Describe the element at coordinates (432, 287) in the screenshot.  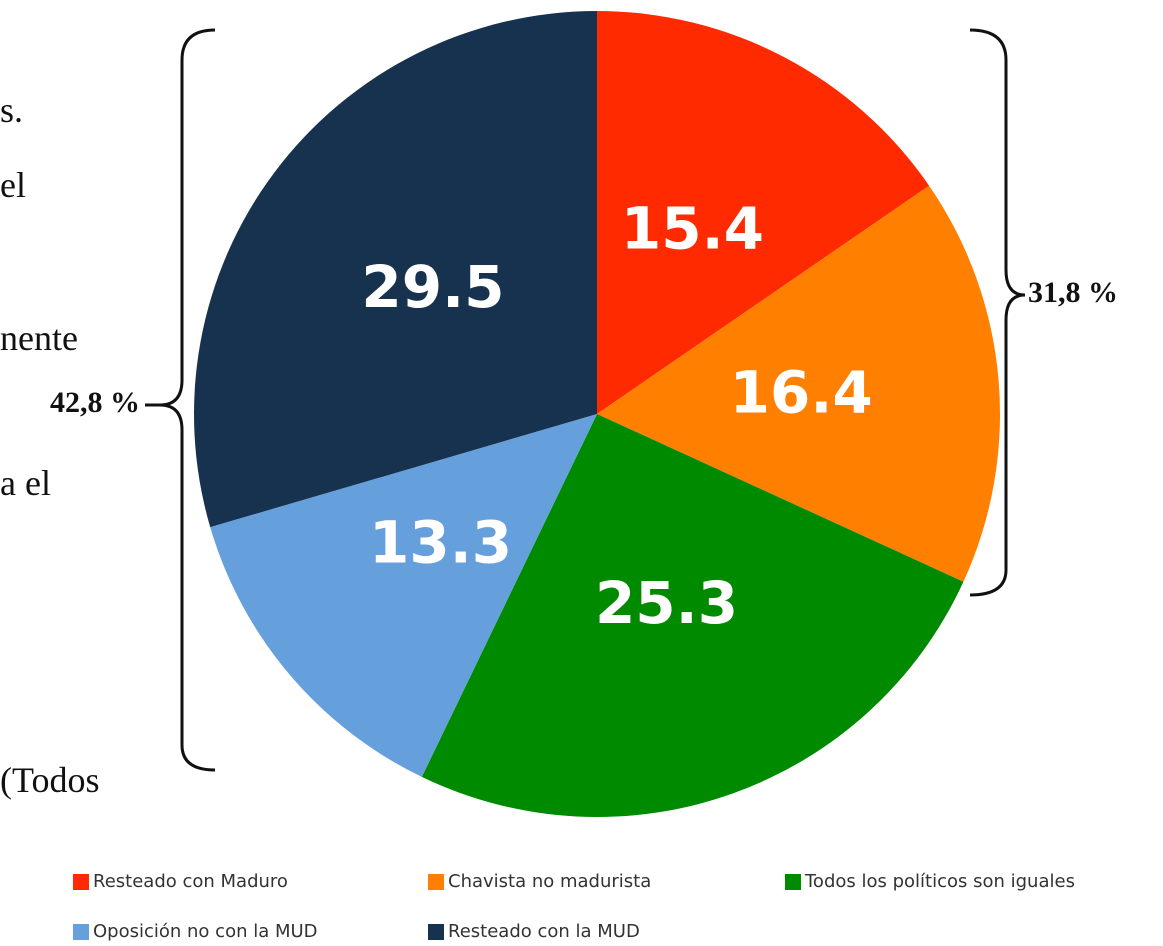
I see `data-label: 29.5` at that location.